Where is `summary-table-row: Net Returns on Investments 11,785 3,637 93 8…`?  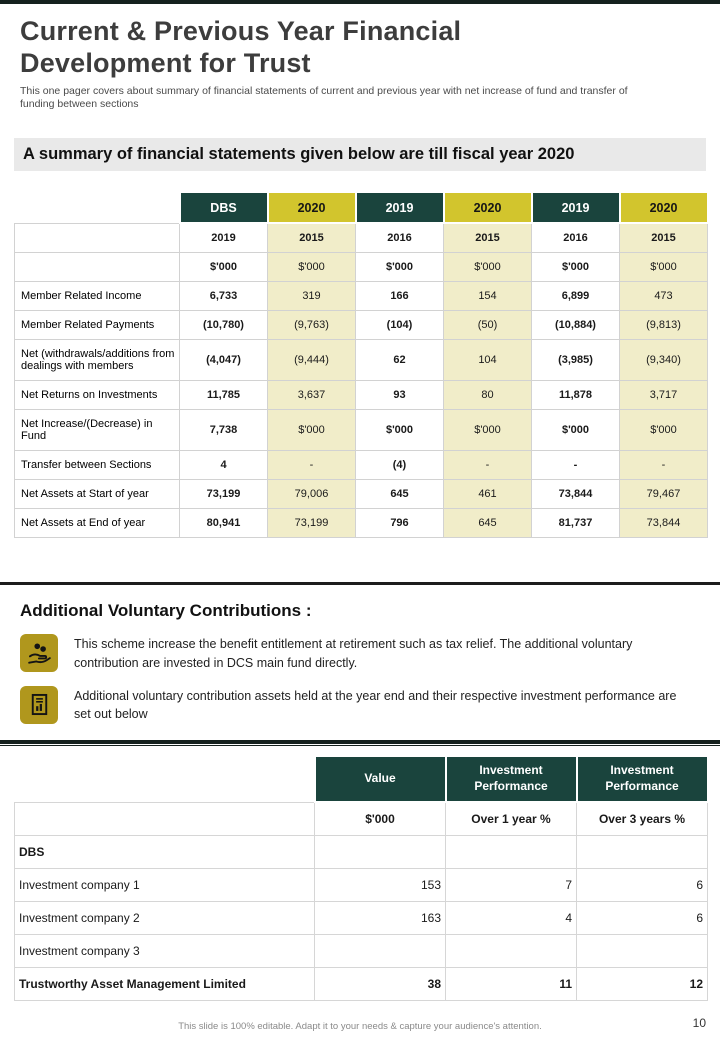 summary-table-row: Net Returns on Investments 11,785 3,637 93 8… is located at coordinates (361, 395).